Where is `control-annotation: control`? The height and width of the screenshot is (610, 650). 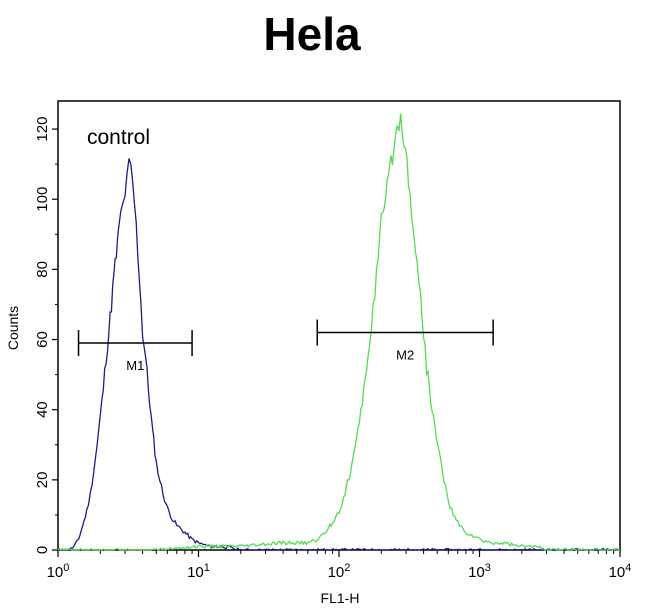
control-annotation: control is located at coordinates (118, 137).